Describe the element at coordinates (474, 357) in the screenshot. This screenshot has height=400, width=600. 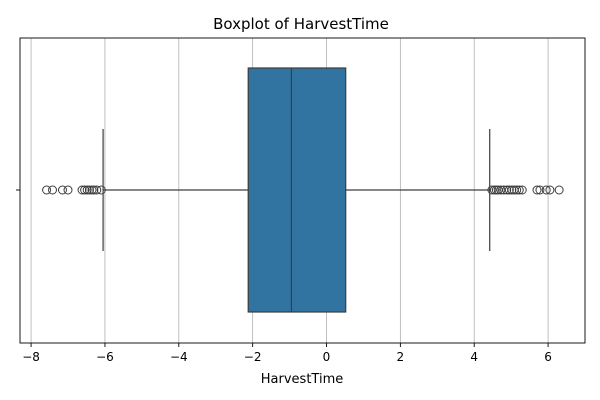
I see `x-tick-label: 4` at that location.